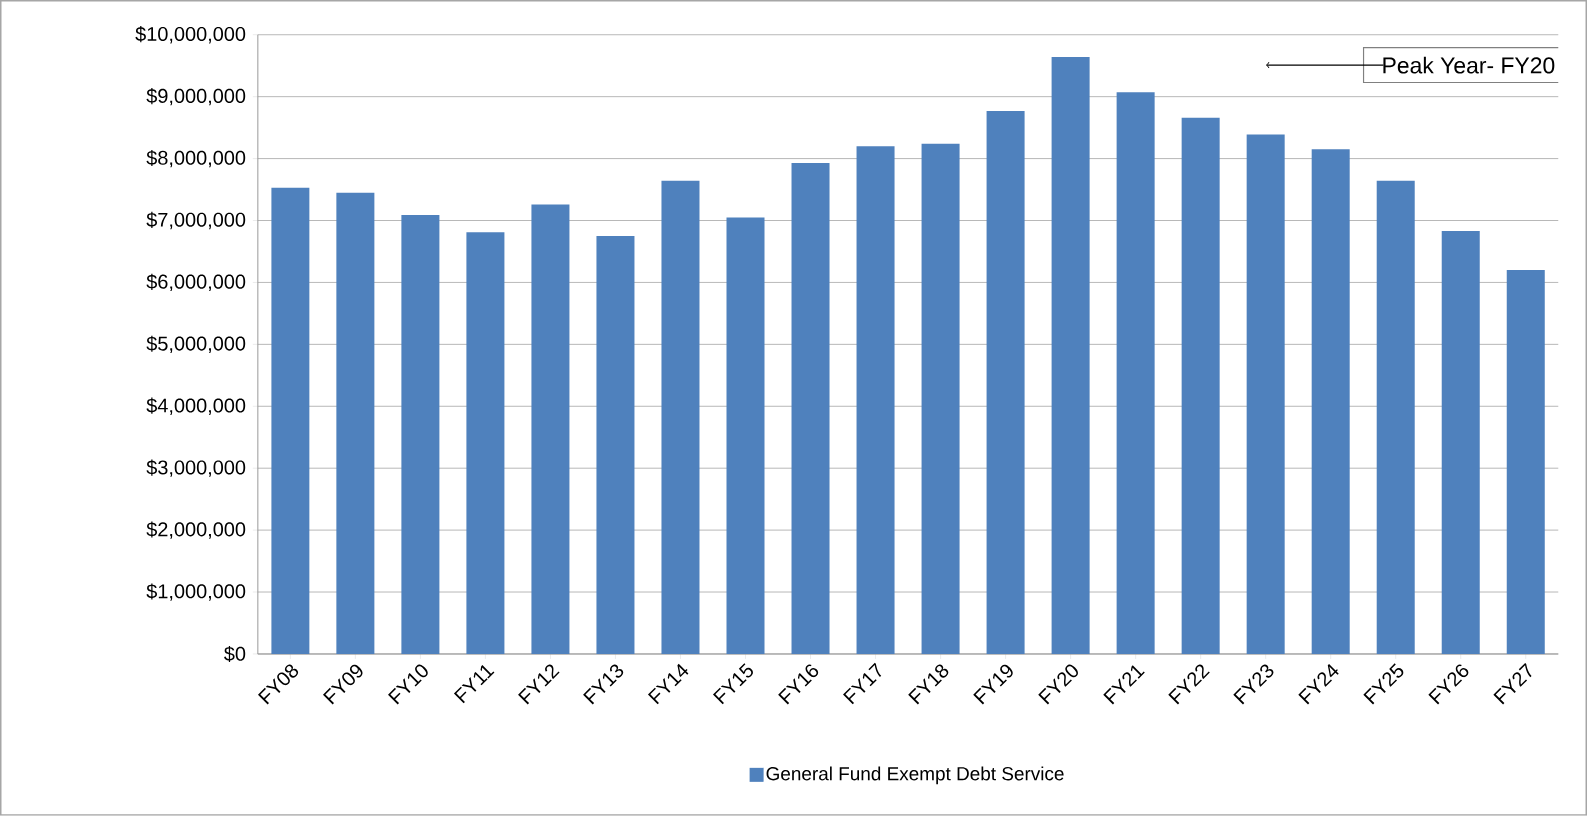  What do you see at coordinates (196, 282) in the screenshot?
I see `y-tick-label: $6,000,000` at bounding box center [196, 282].